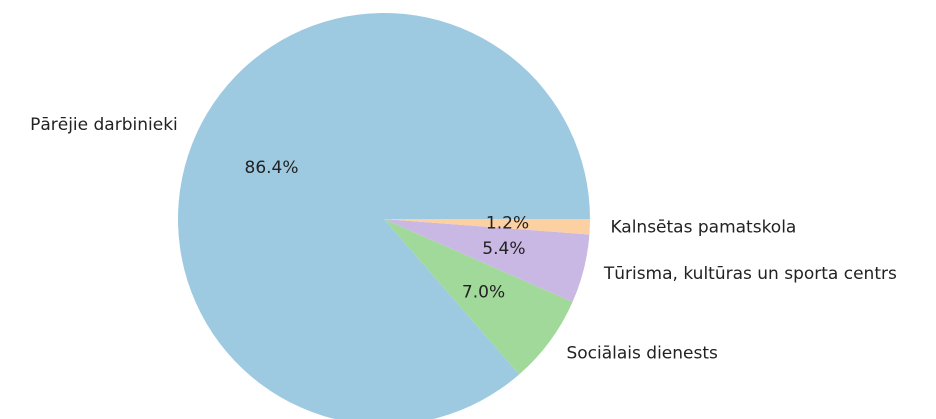  I want to click on value-label: 7.0%, so click(483, 292).